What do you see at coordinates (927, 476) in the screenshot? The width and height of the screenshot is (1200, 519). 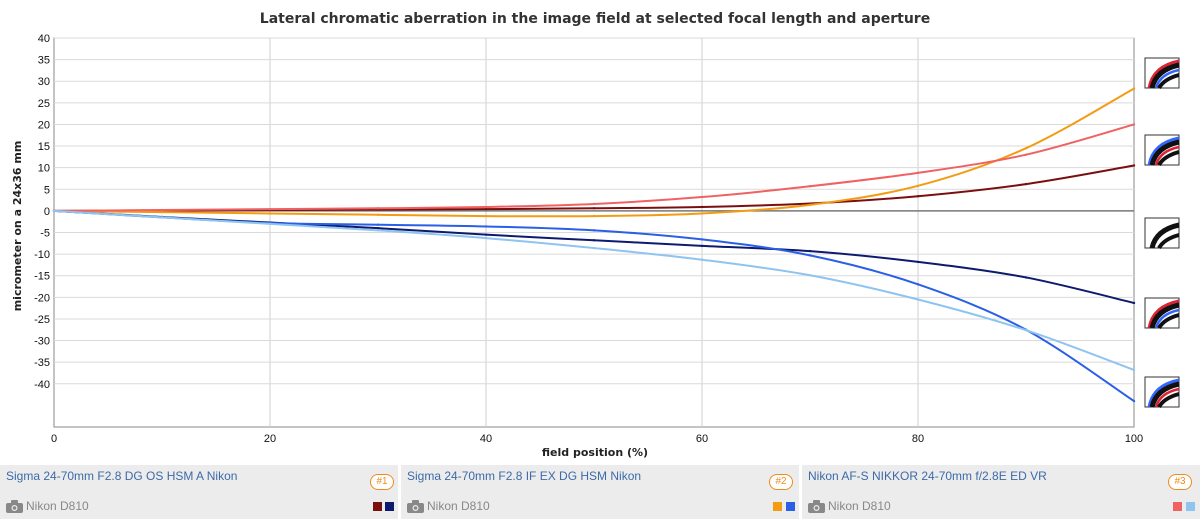 I see `lens-name: Nikon AF-S NIKKOR 24-70mm f/2.8E ED VR` at bounding box center [927, 476].